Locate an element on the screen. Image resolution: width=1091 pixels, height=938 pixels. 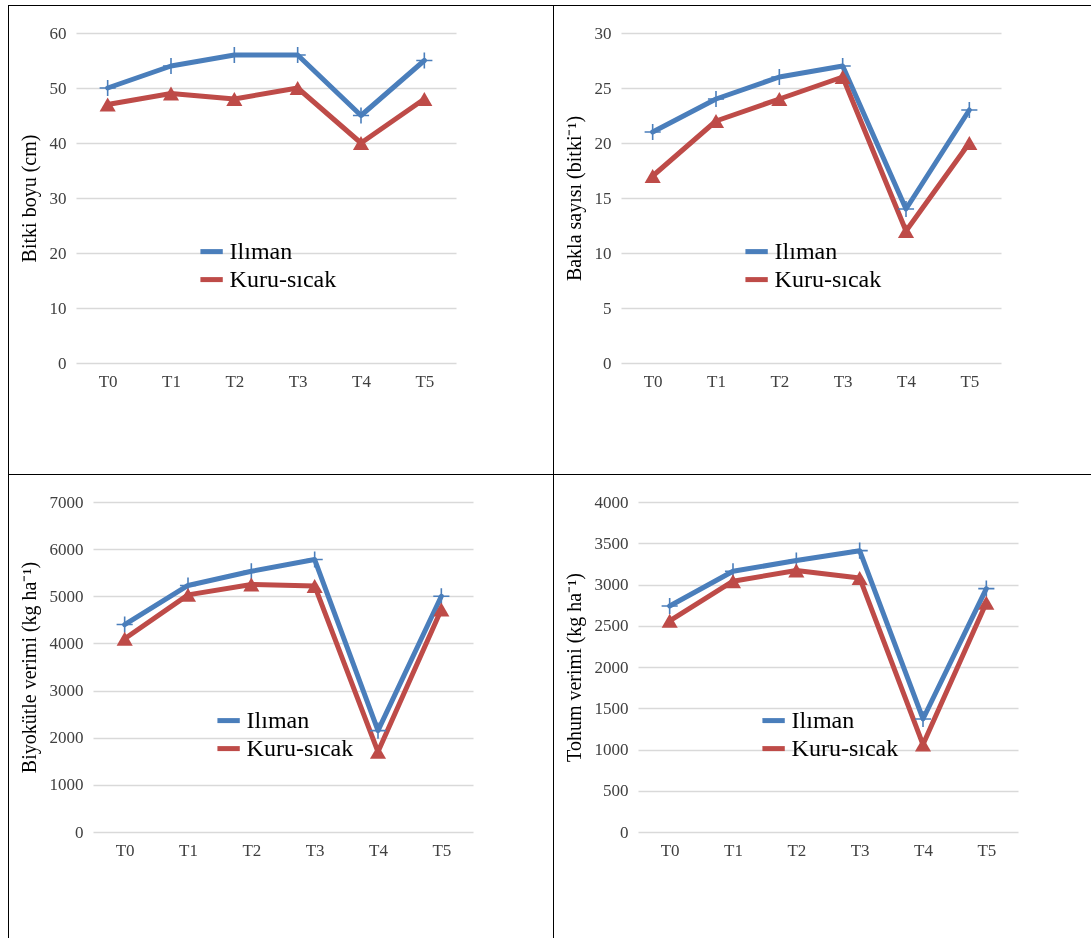
y-tick-label: 5 is located at coordinates (607, 308).